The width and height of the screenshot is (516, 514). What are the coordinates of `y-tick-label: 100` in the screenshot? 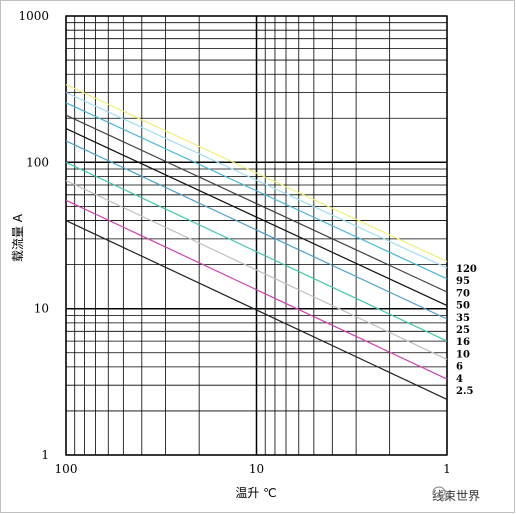 It's located at (37, 162).